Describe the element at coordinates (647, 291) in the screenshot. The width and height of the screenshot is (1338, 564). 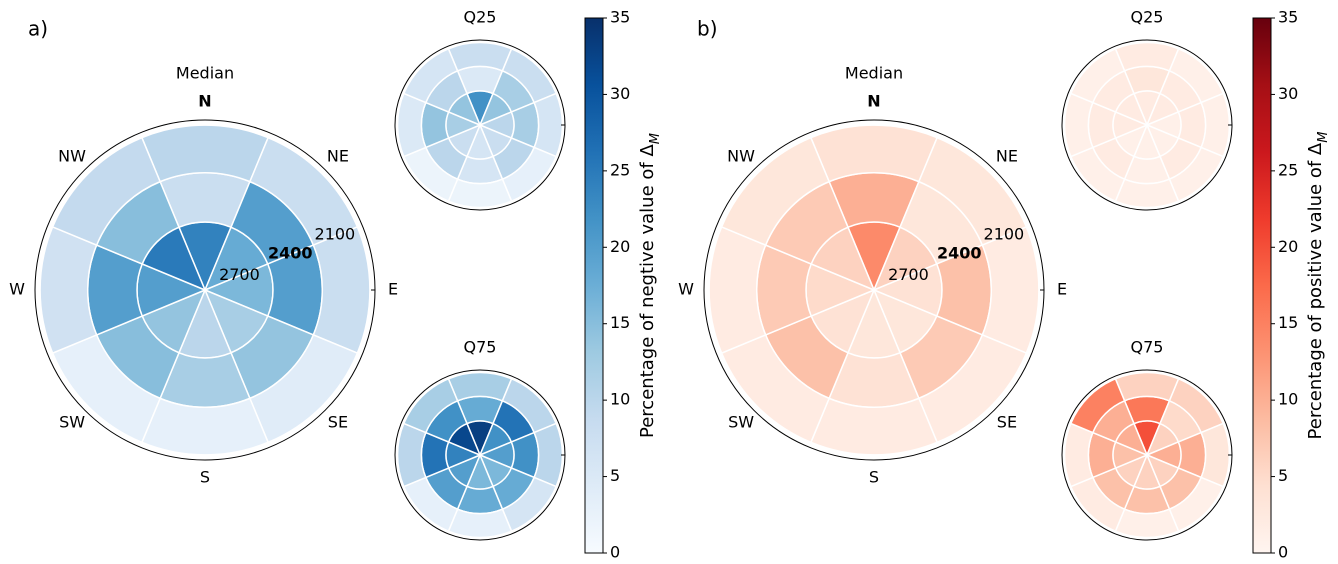
I see `colorbar-label-text: Percentage of negtive value of Δ` at that location.